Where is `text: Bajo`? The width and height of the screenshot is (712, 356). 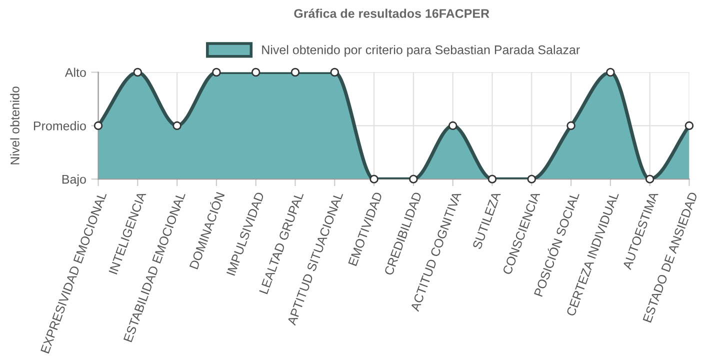
text: Bajo is located at coordinates (74, 180).